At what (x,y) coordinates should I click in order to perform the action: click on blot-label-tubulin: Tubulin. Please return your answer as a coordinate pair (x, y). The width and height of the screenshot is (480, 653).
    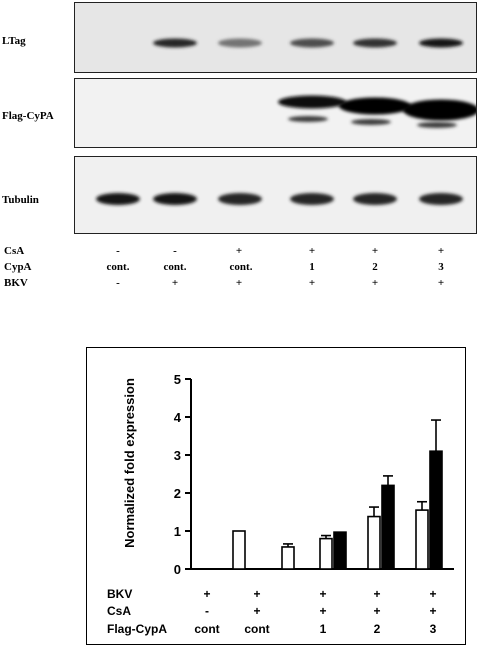
    Looking at the image, I should click on (20, 200).